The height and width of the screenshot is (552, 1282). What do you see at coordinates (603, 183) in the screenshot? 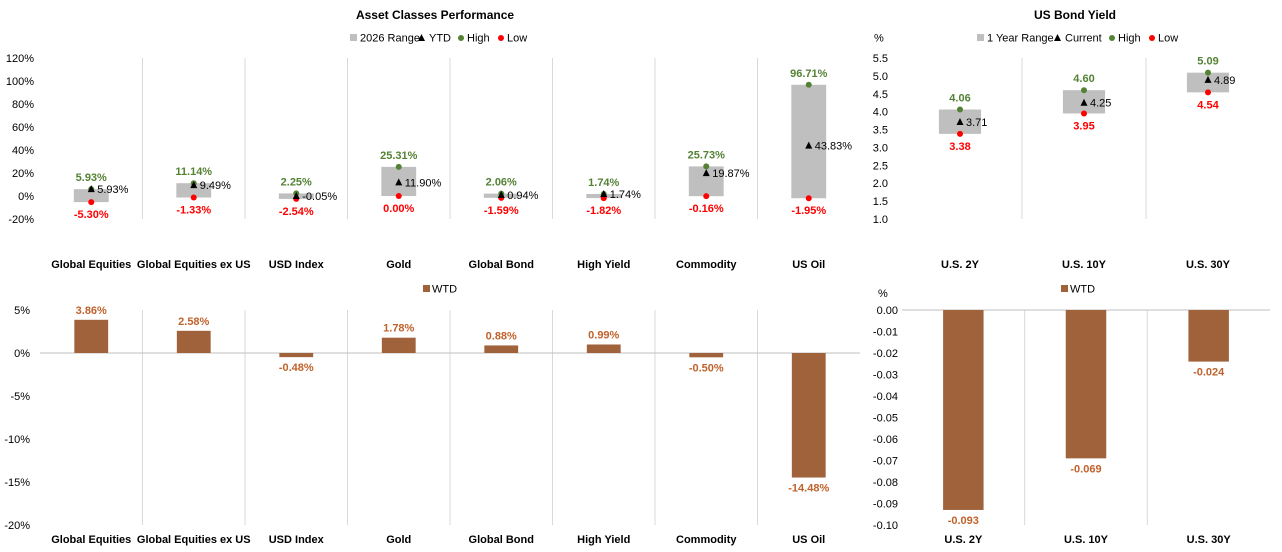
I see `high-value-label: 1.74%` at bounding box center [603, 183].